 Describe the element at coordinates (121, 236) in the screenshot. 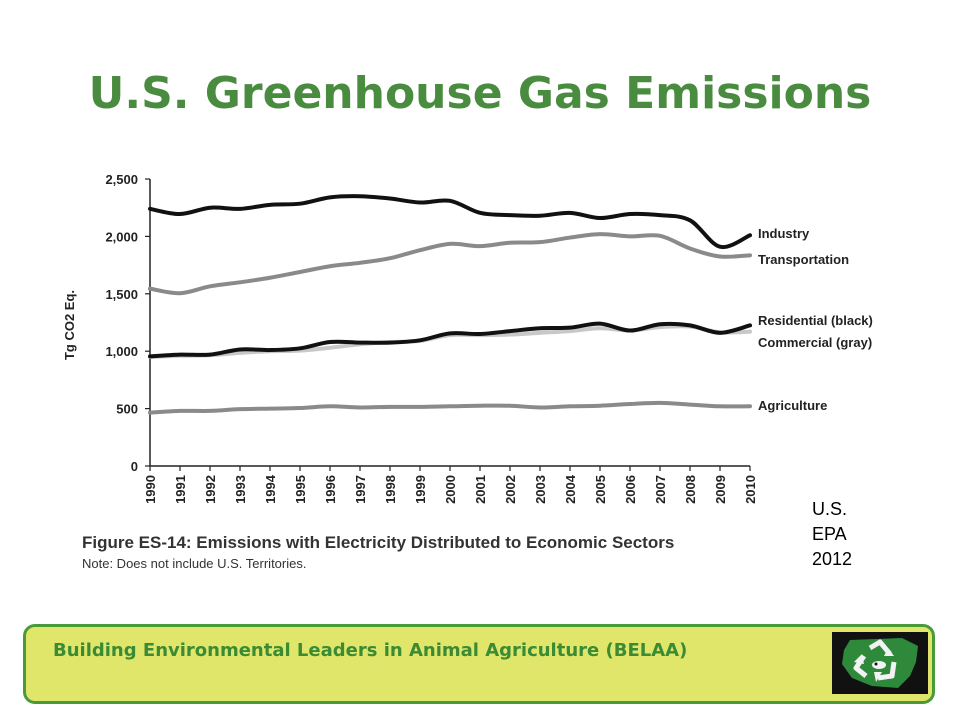

I see `y-tick-label: 2,000` at that location.